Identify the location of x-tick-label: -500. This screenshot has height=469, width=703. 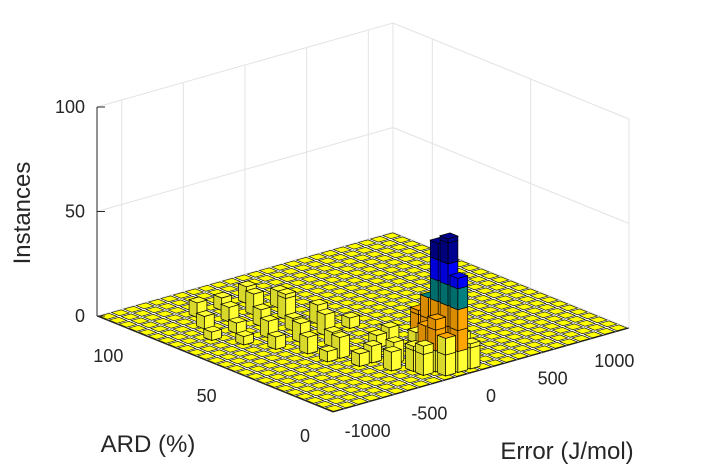
(429, 414).